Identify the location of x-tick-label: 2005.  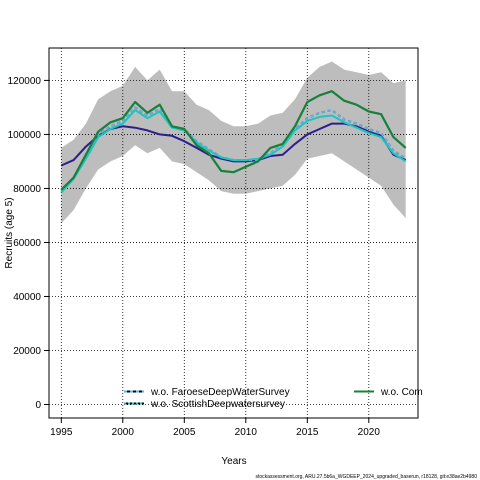
(184, 432).